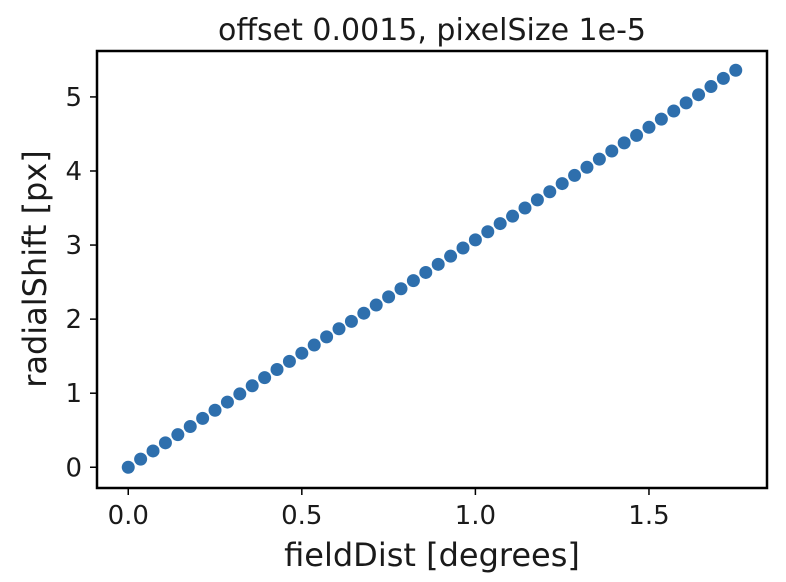  What do you see at coordinates (35, 269) in the screenshot?
I see `y-axis-label: radialShift [px]` at bounding box center [35, 269].